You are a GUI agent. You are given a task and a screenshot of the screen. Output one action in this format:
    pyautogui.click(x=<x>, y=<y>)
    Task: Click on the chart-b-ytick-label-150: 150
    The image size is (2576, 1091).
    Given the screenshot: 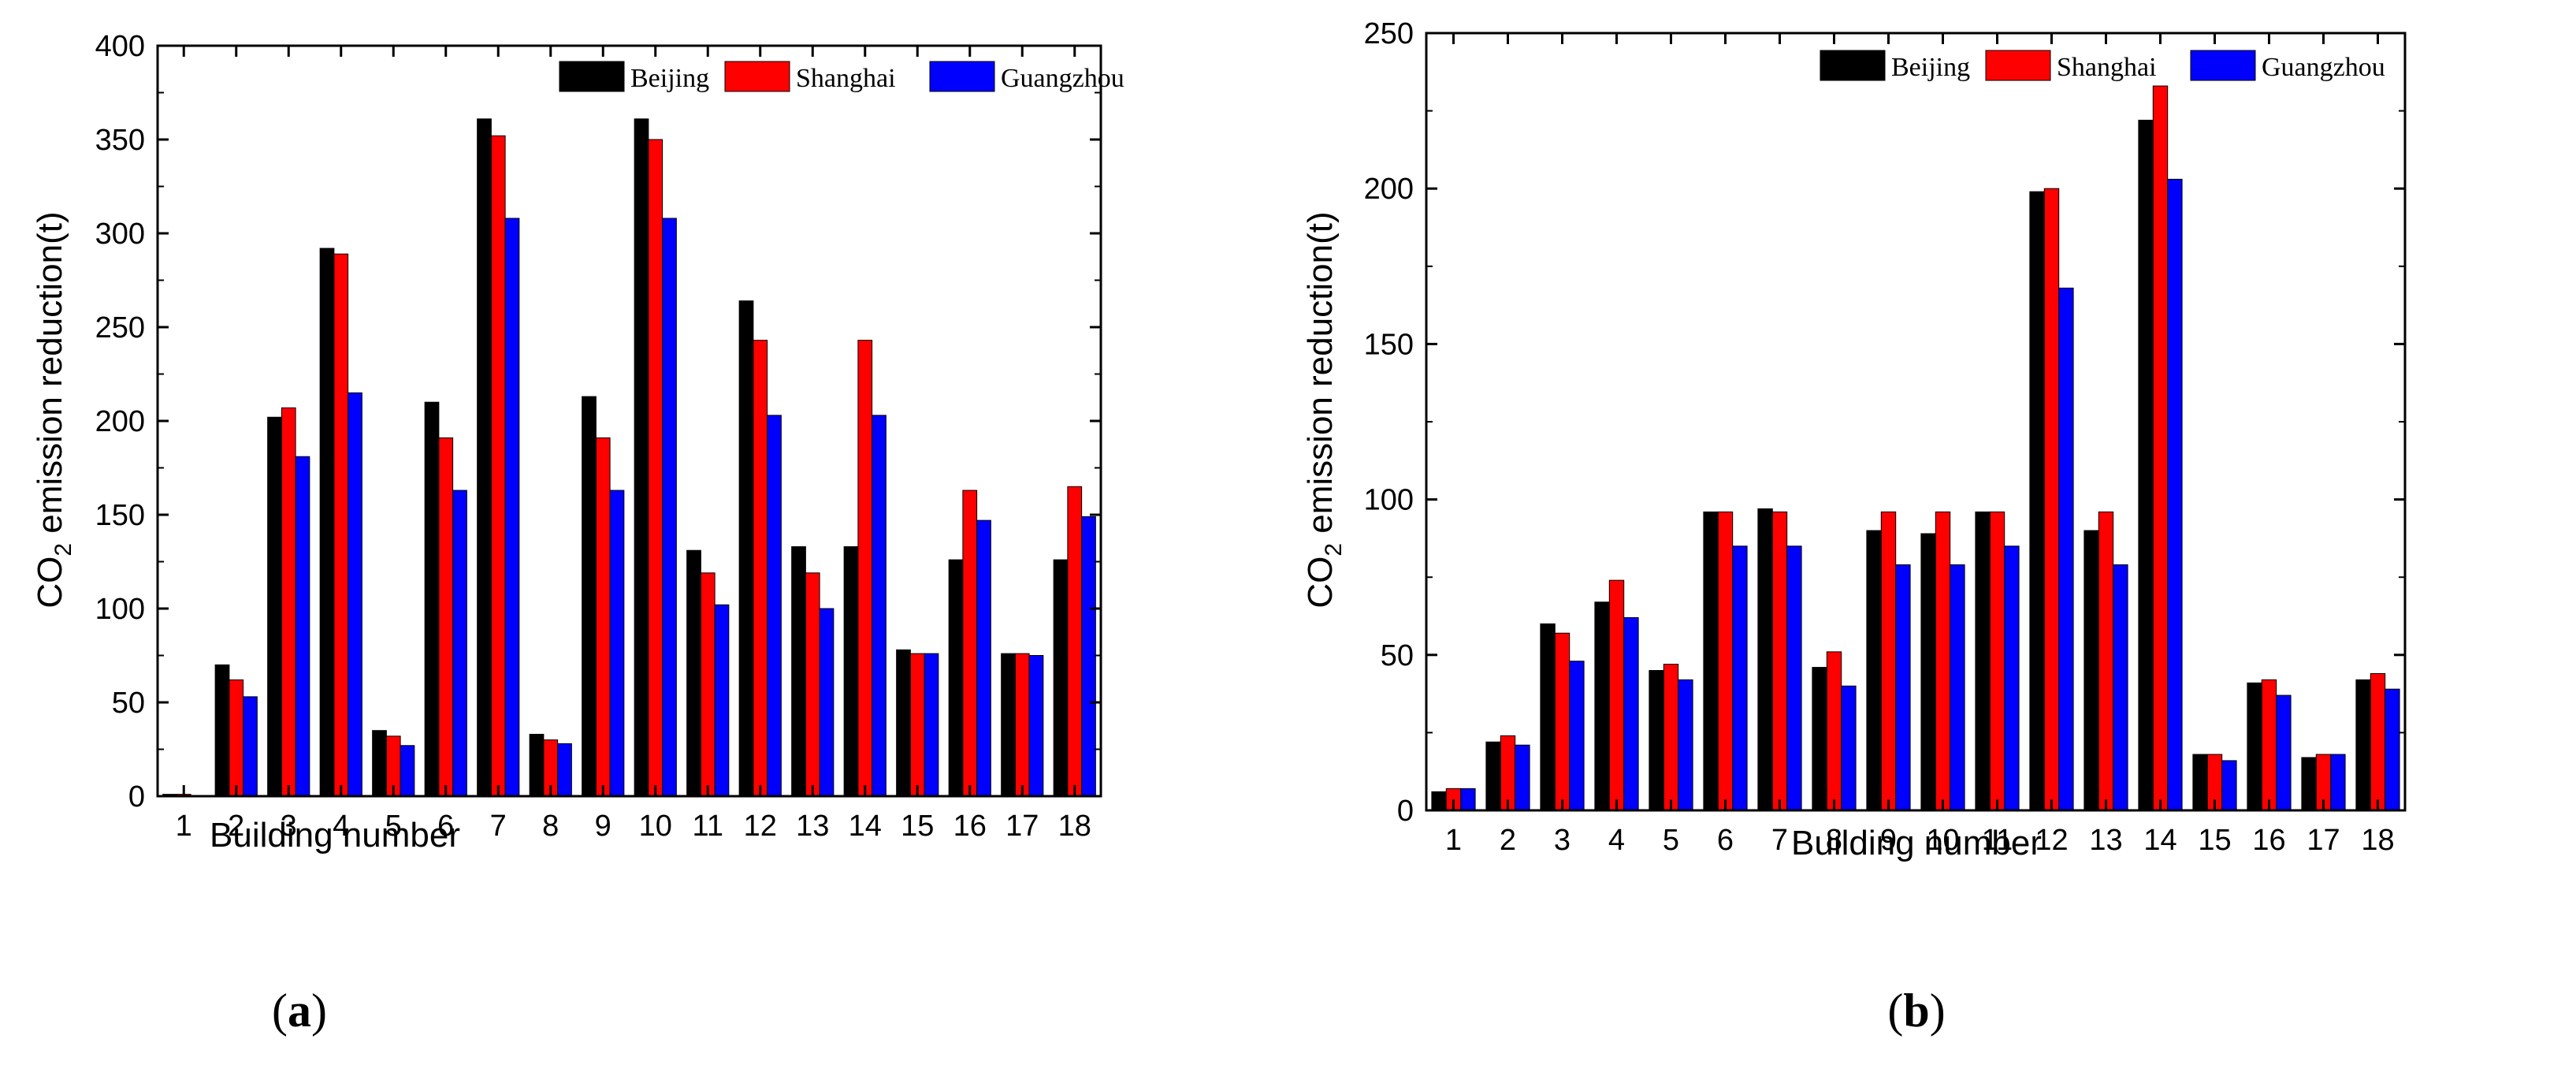 What is the action you would take?
    pyautogui.click(x=1389, y=344)
    